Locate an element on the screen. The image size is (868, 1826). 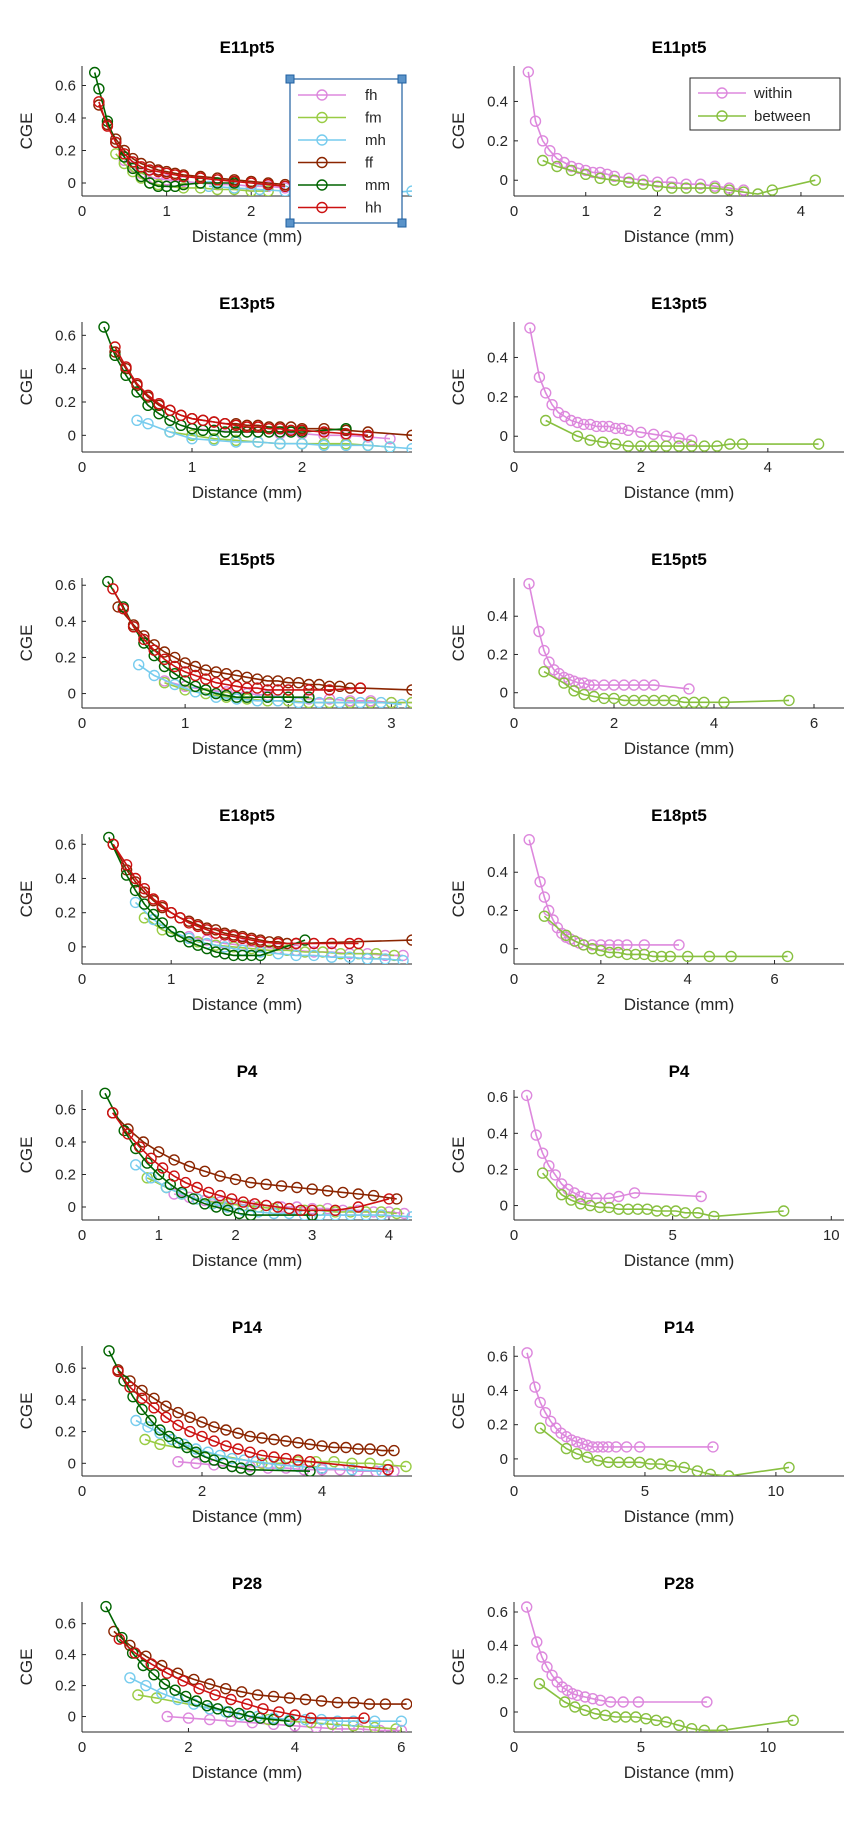
y-tick-label: 0.4 is located at coordinates (497, 872).